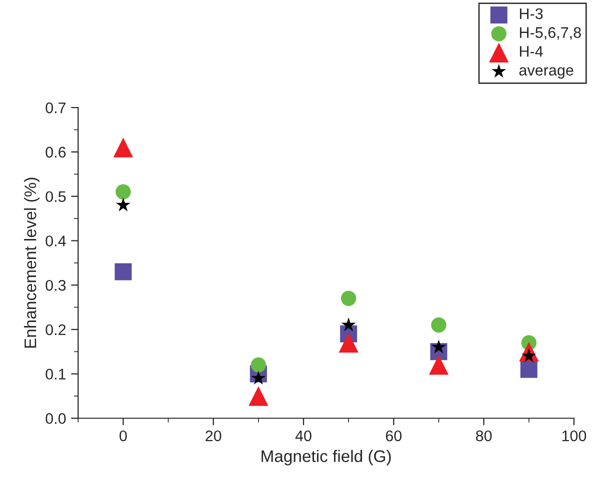 The image size is (601, 478). Describe the element at coordinates (574, 436) in the screenshot. I see `x-tick-label: 100` at that location.